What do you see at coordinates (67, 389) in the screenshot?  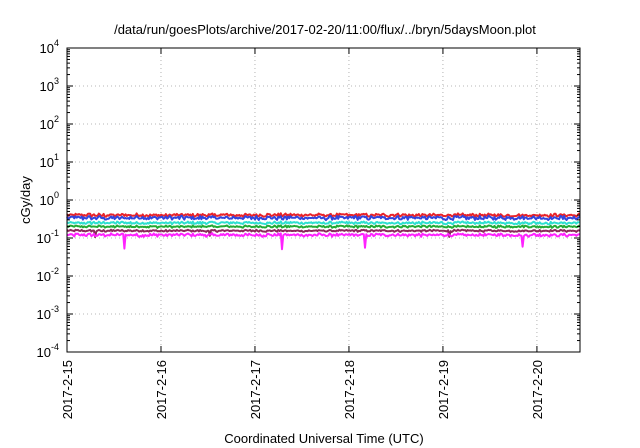 I see `x-tick-label: 2017-2-15` at bounding box center [67, 389].